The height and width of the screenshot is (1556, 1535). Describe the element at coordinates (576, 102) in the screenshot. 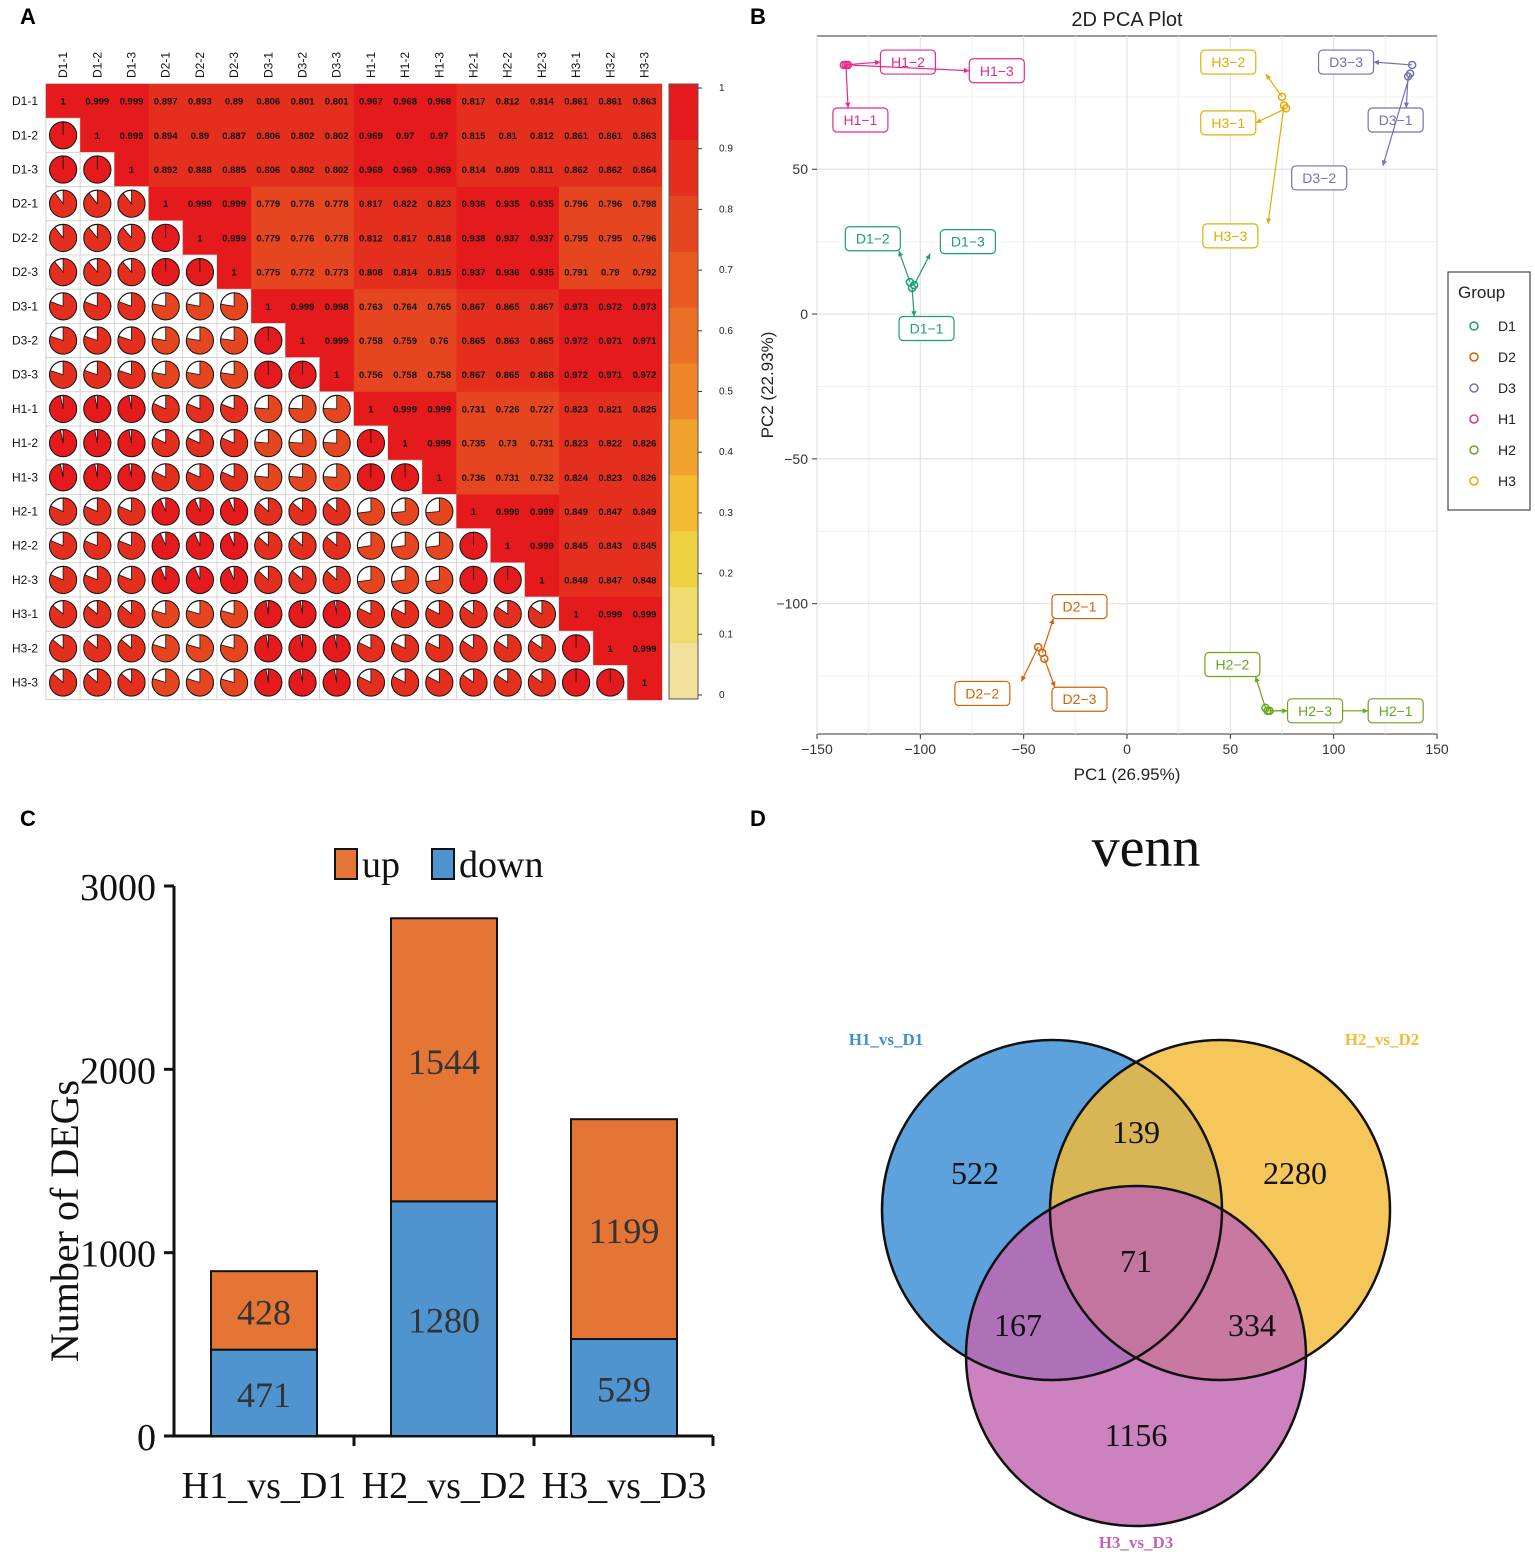

I see `cell-value-D1-1-H3-1: 0.861` at that location.